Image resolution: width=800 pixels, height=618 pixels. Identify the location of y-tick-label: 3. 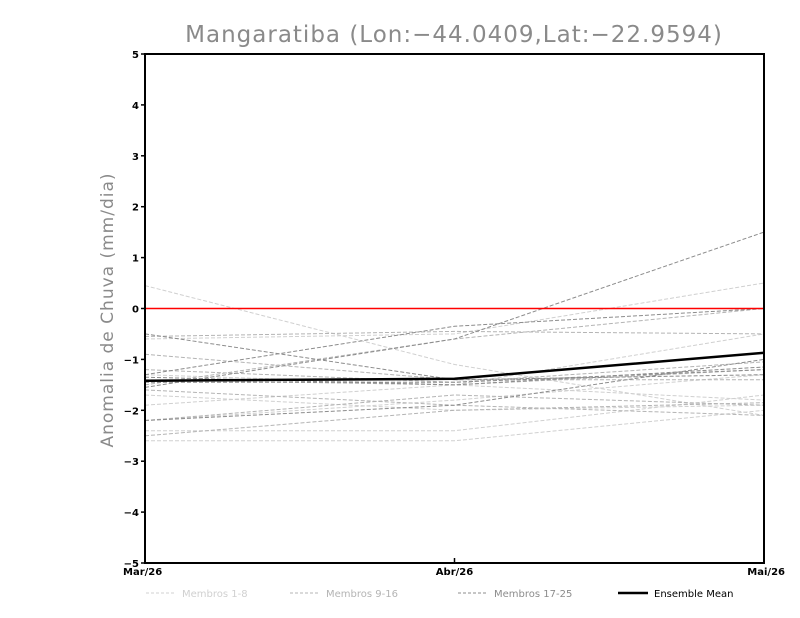
(135, 157).